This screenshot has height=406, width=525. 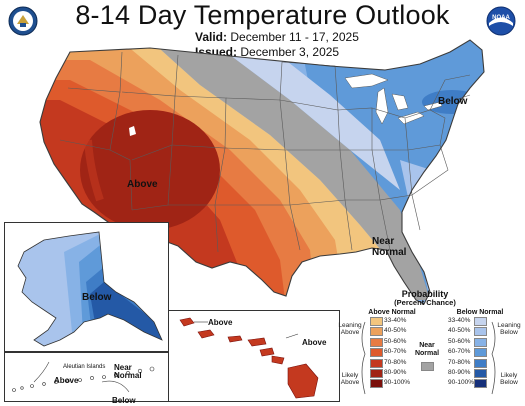 I want to click on alaska-inset, so click(x=86, y=287).